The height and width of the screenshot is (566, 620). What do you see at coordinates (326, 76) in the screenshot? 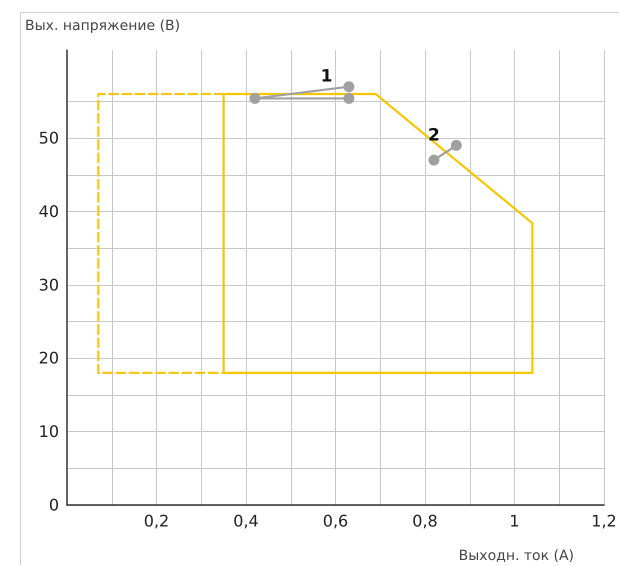
I see `series-label: 1` at bounding box center [326, 76].